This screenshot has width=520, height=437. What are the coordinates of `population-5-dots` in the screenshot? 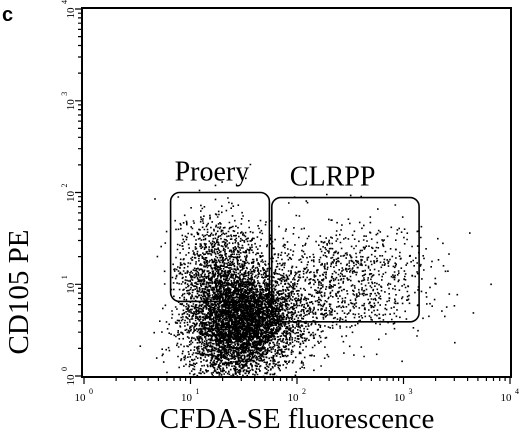 It's located at (380, 268).